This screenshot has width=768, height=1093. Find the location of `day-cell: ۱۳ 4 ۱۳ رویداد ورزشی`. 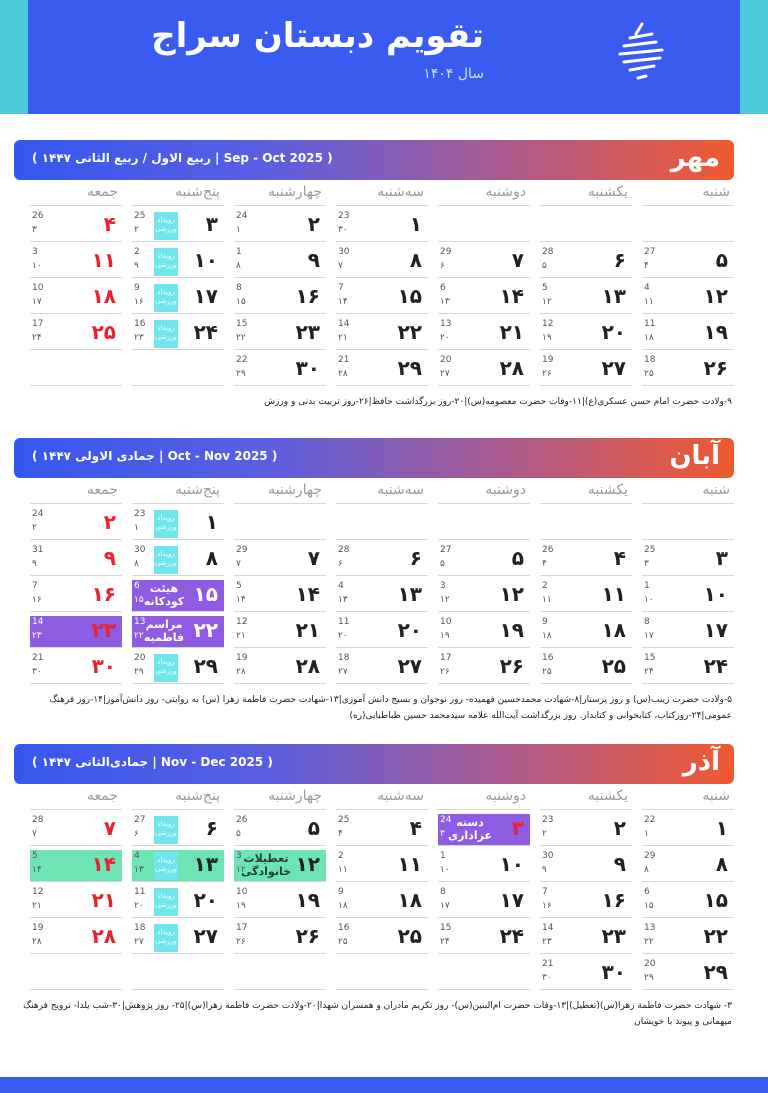

day-cell: ۱۳ 4 ۱۳ رویداد ورزشی is located at coordinates (178, 866).